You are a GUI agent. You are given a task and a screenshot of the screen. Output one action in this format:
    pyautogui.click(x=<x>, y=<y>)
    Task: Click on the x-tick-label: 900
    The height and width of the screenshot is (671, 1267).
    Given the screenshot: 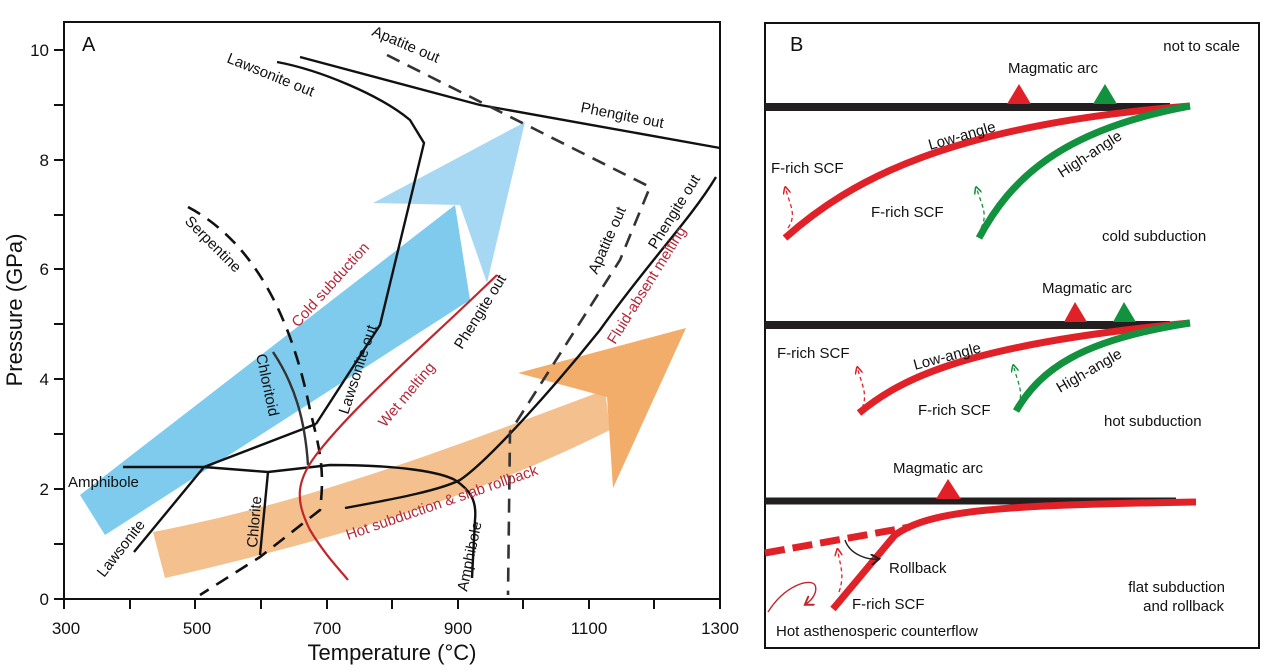 What is the action you would take?
    pyautogui.click(x=458, y=628)
    